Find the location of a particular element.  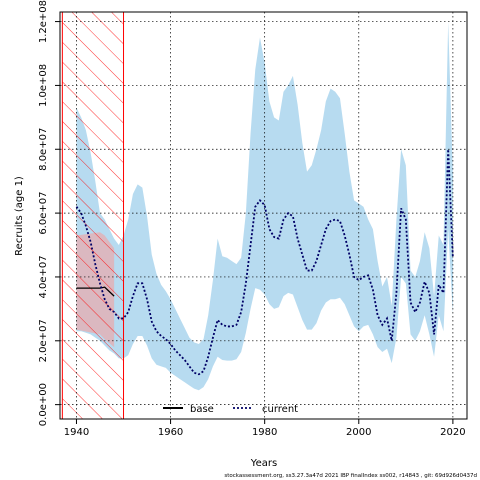

y-tick-label: 1.0e+08 is located at coordinates (43, 85).